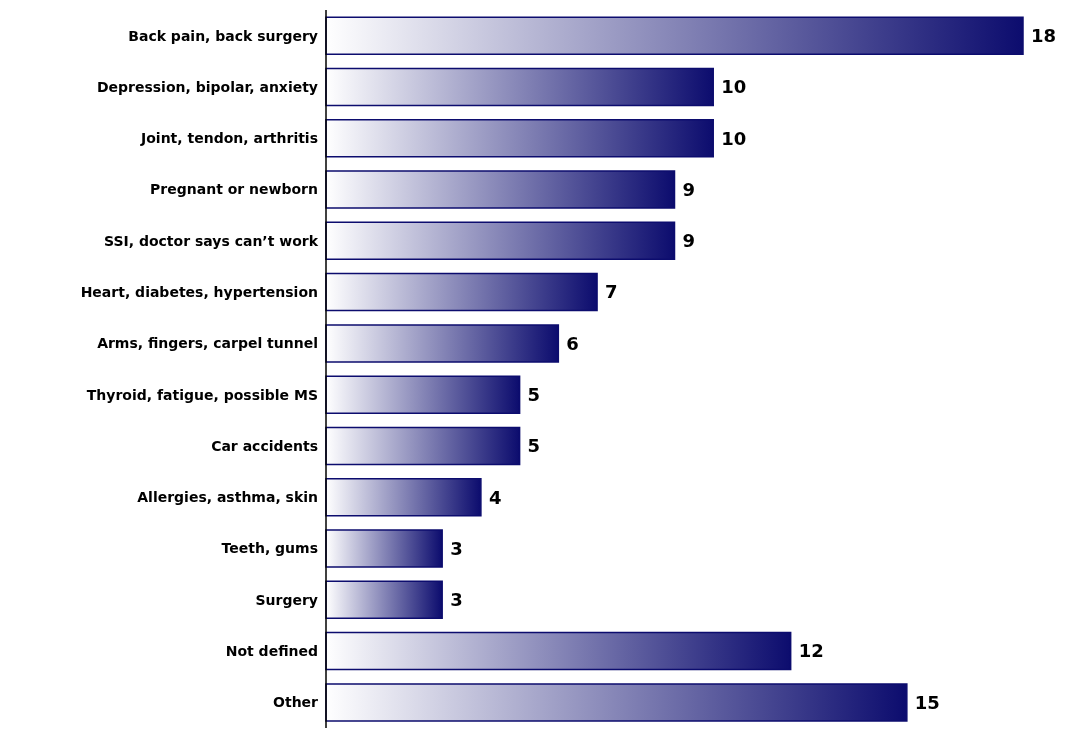  I want to click on y-tick-label: Other, so click(296, 702).